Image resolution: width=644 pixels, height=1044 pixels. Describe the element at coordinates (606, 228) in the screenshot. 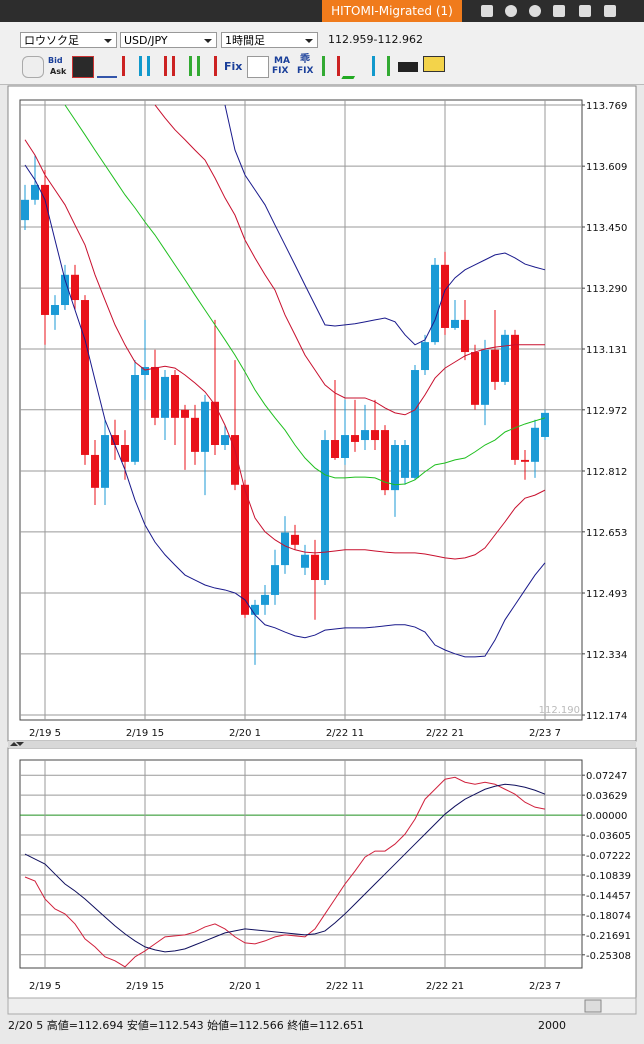

I see `y-tick-label: 113.450` at that location.